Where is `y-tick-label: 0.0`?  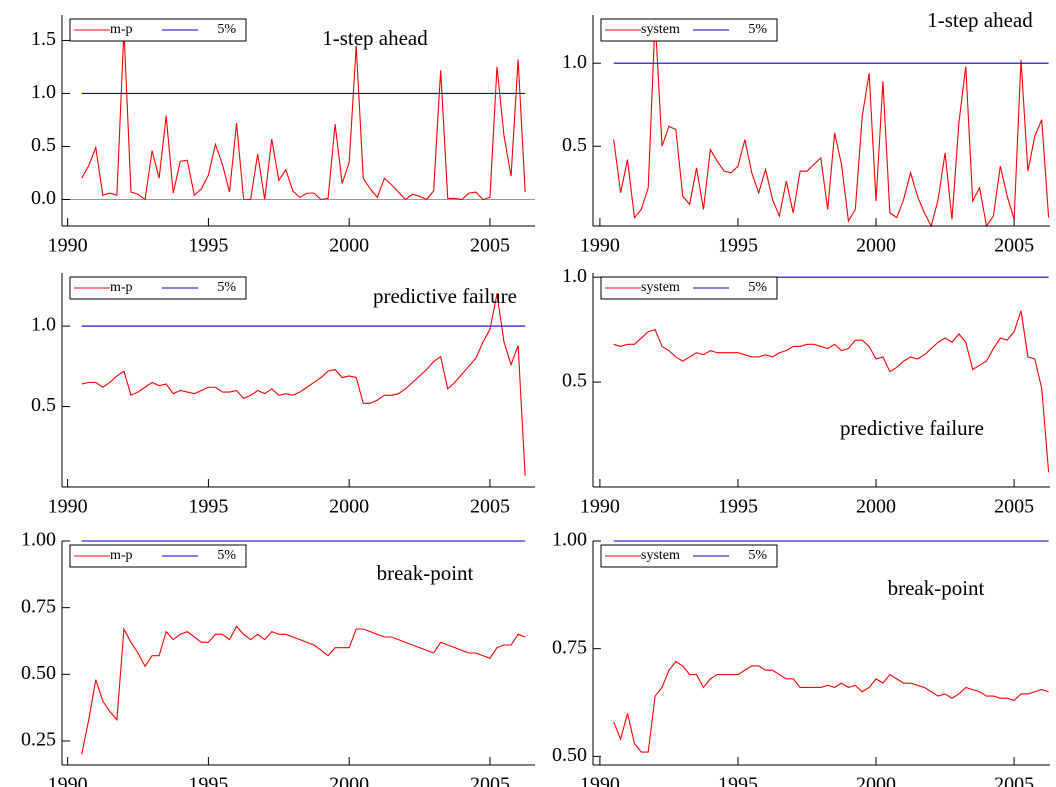 y-tick-label: 0.0 is located at coordinates (43, 198).